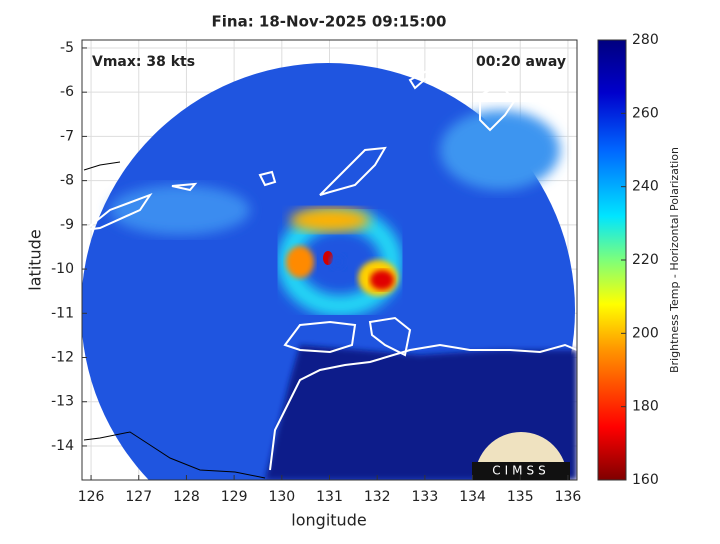 The height and width of the screenshot is (544, 720). What do you see at coordinates (645, 113) in the screenshot?
I see `colorbar-tick-label: 260` at bounding box center [645, 113].